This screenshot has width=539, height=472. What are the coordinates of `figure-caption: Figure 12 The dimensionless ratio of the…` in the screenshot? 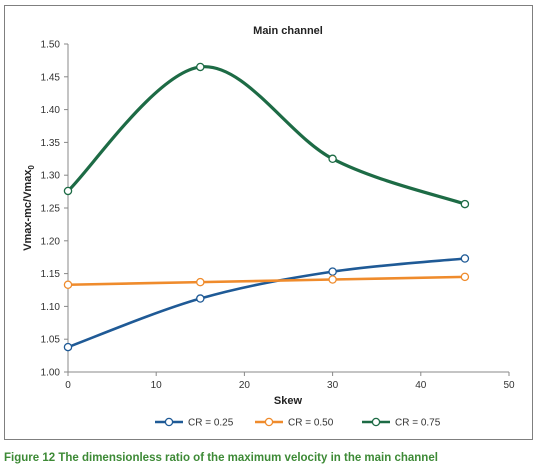 It's located at (221, 458).